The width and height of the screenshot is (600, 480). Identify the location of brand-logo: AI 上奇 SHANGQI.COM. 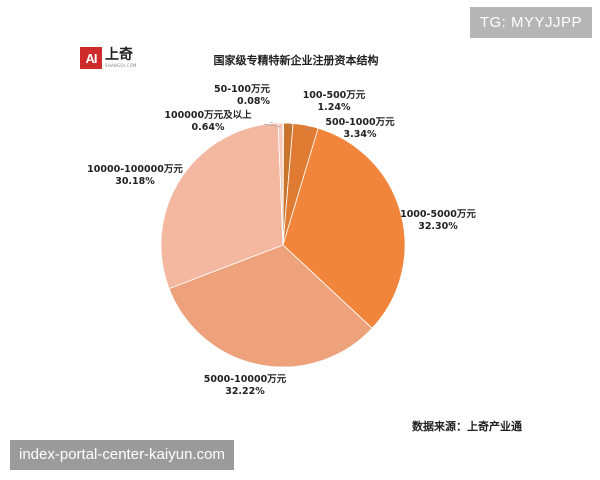
(108, 58).